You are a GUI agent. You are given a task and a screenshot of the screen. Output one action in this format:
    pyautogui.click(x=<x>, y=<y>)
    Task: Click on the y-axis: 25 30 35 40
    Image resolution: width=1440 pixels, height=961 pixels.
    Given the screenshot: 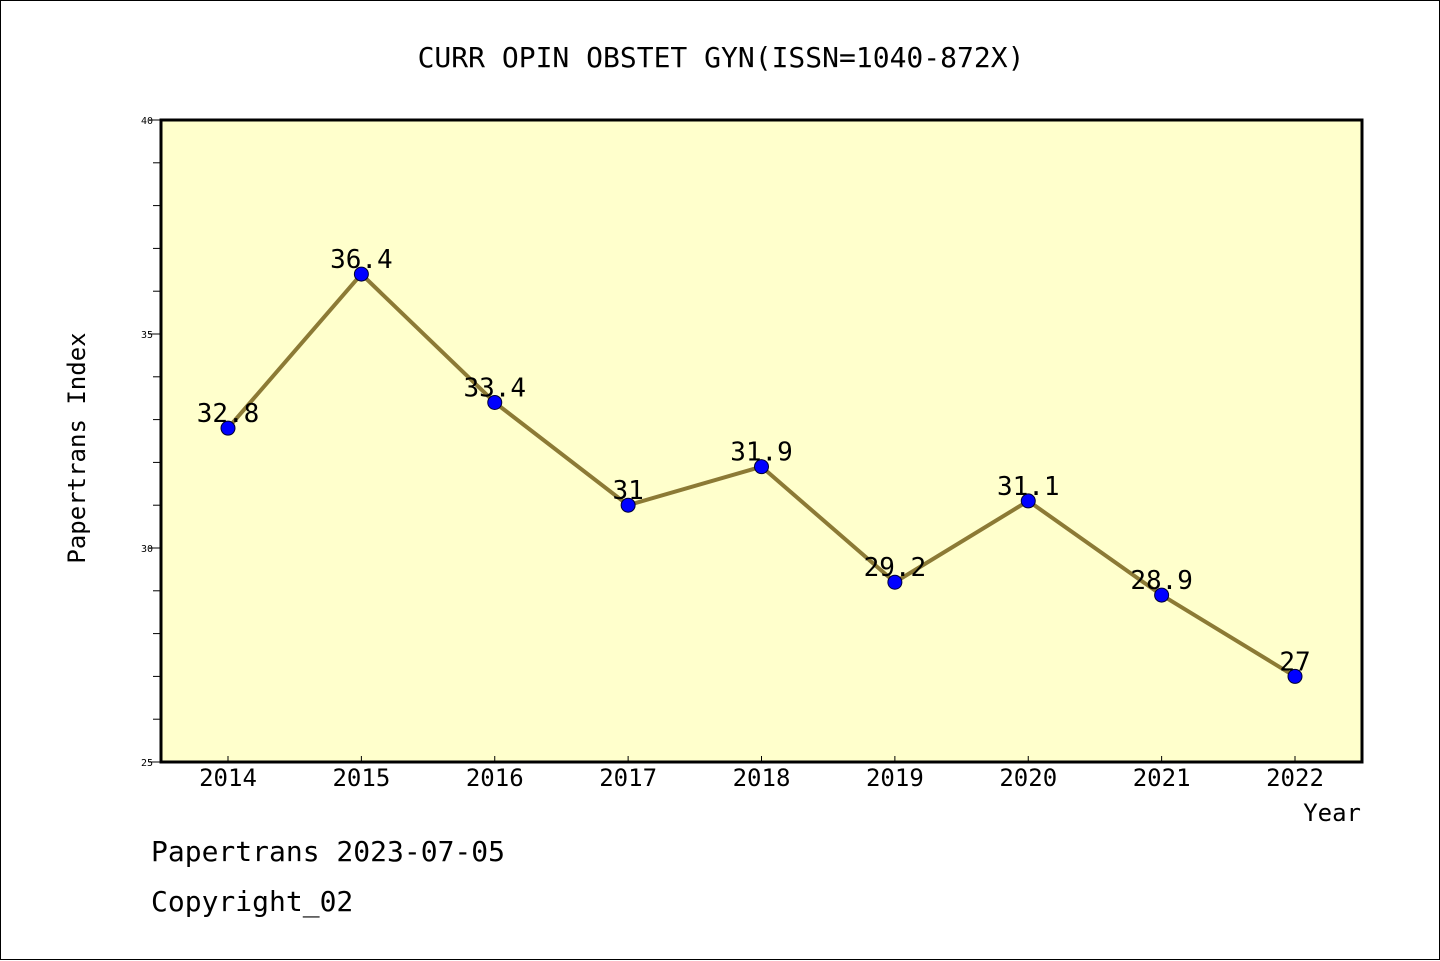 What is the action you would take?
    pyautogui.click(x=151, y=442)
    